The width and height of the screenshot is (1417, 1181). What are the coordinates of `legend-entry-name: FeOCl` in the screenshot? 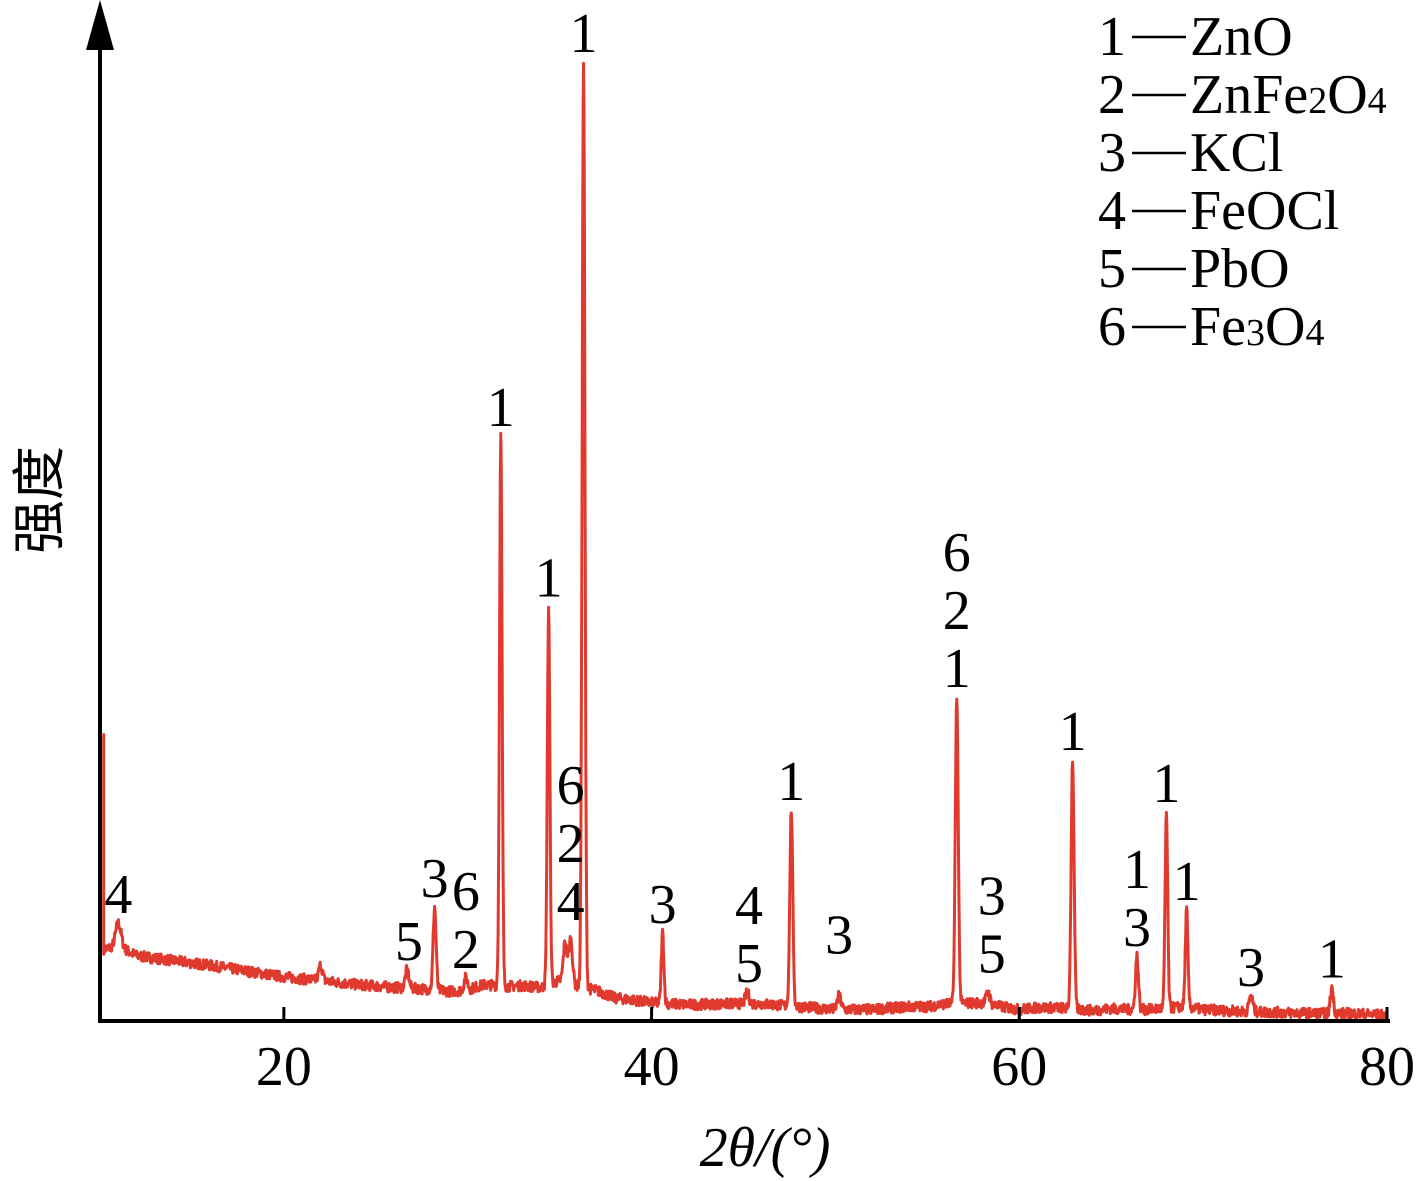 It's located at (1264, 211).